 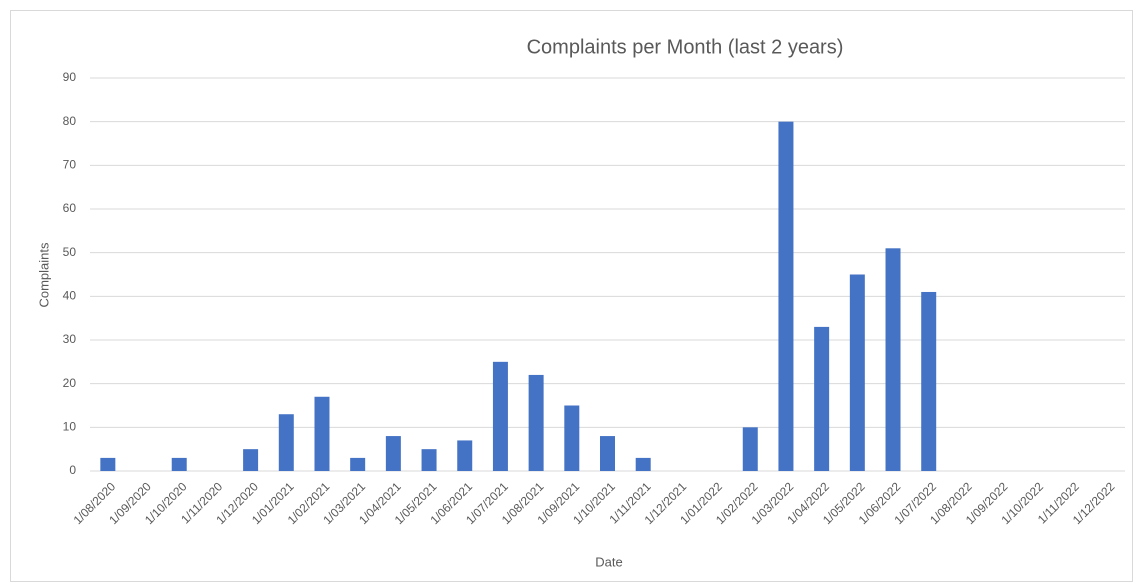 I want to click on chart-title: Complaints per Month (last 2 years), so click(x=685, y=47).